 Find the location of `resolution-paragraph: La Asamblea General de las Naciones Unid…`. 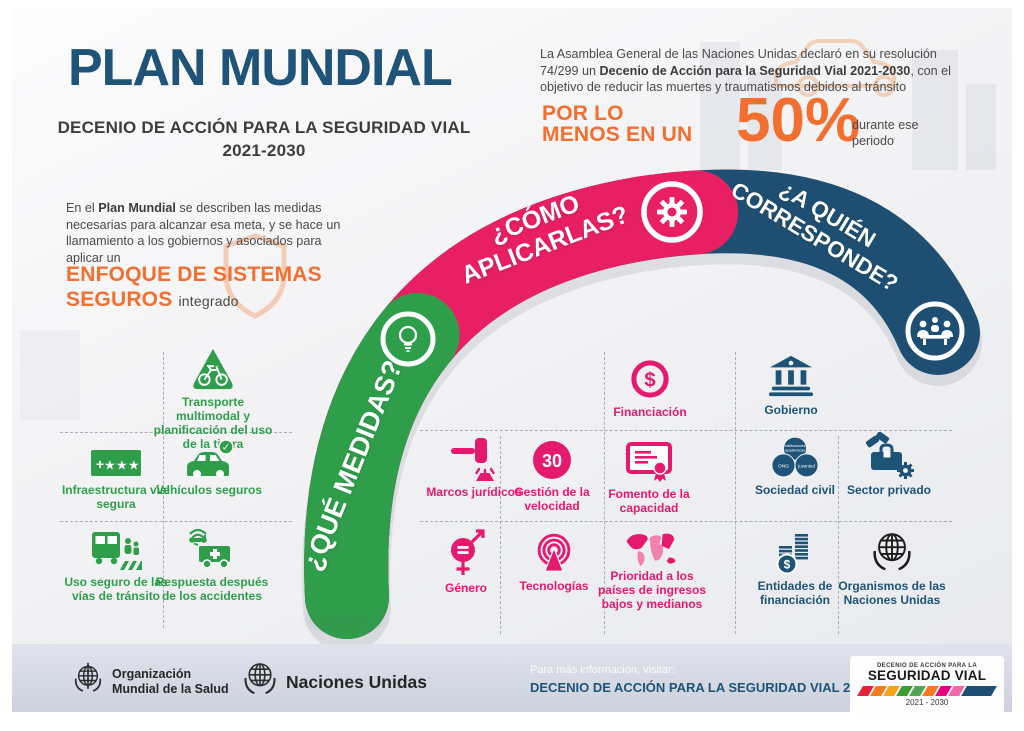

resolution-paragraph: La Asamblea General de las Naciones Unid… is located at coordinates (748, 71).